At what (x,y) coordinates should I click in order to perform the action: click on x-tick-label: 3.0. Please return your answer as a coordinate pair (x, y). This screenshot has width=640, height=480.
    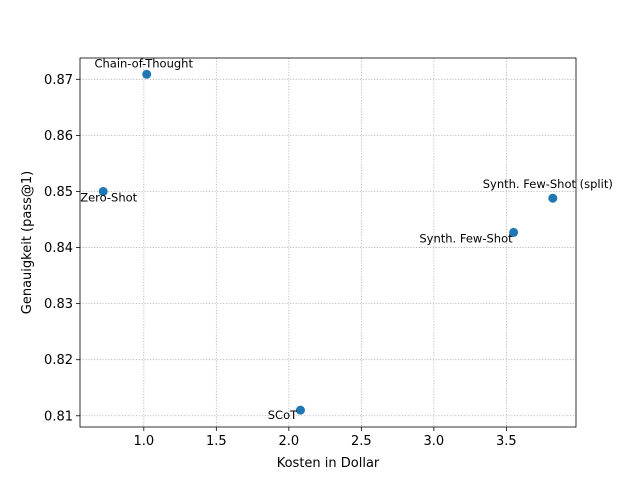
    Looking at the image, I should click on (434, 441).